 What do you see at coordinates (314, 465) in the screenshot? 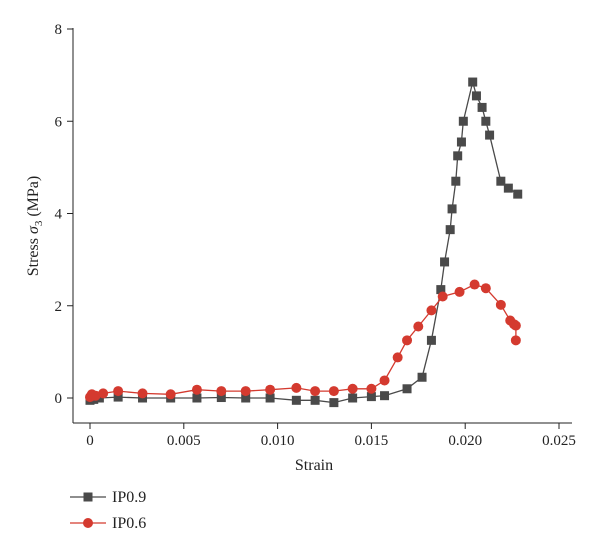
I see `x-axis-label: Strain` at bounding box center [314, 465].